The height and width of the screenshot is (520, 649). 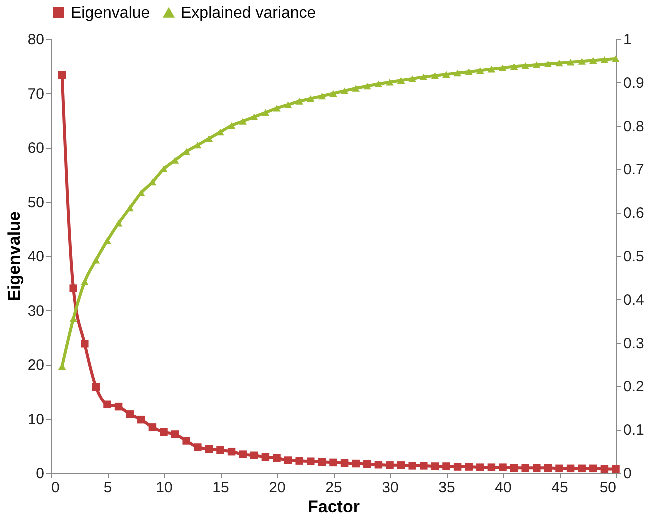 I want to click on x-tick-label: 0, so click(x=56, y=488).